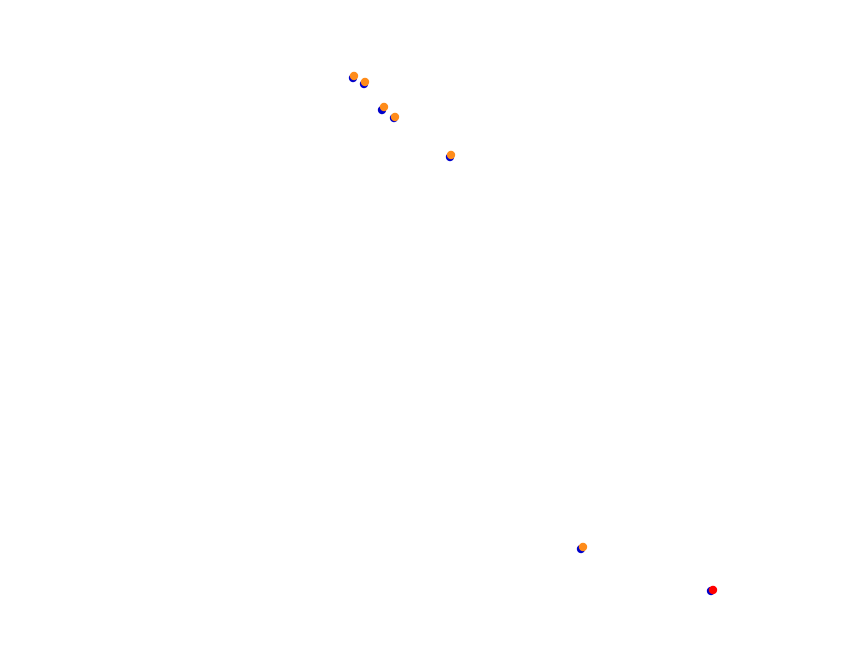  What do you see at coordinates (583, 547) in the screenshot?
I see `scatter-point-s2-p5` at bounding box center [583, 547].